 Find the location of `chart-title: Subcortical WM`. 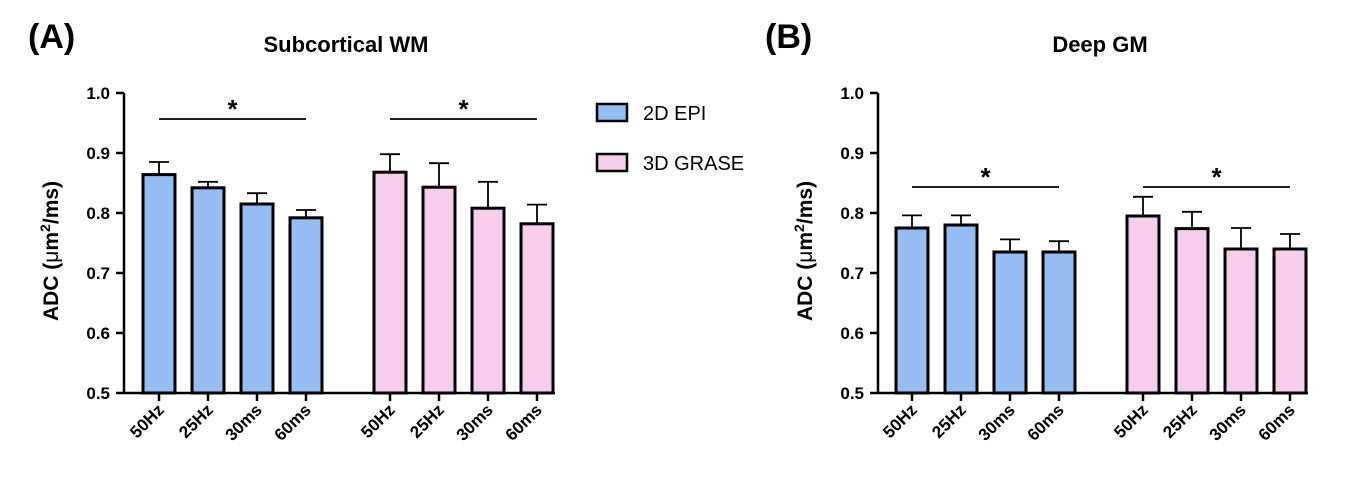

chart-title: Subcortical WM is located at coordinates (345, 44).